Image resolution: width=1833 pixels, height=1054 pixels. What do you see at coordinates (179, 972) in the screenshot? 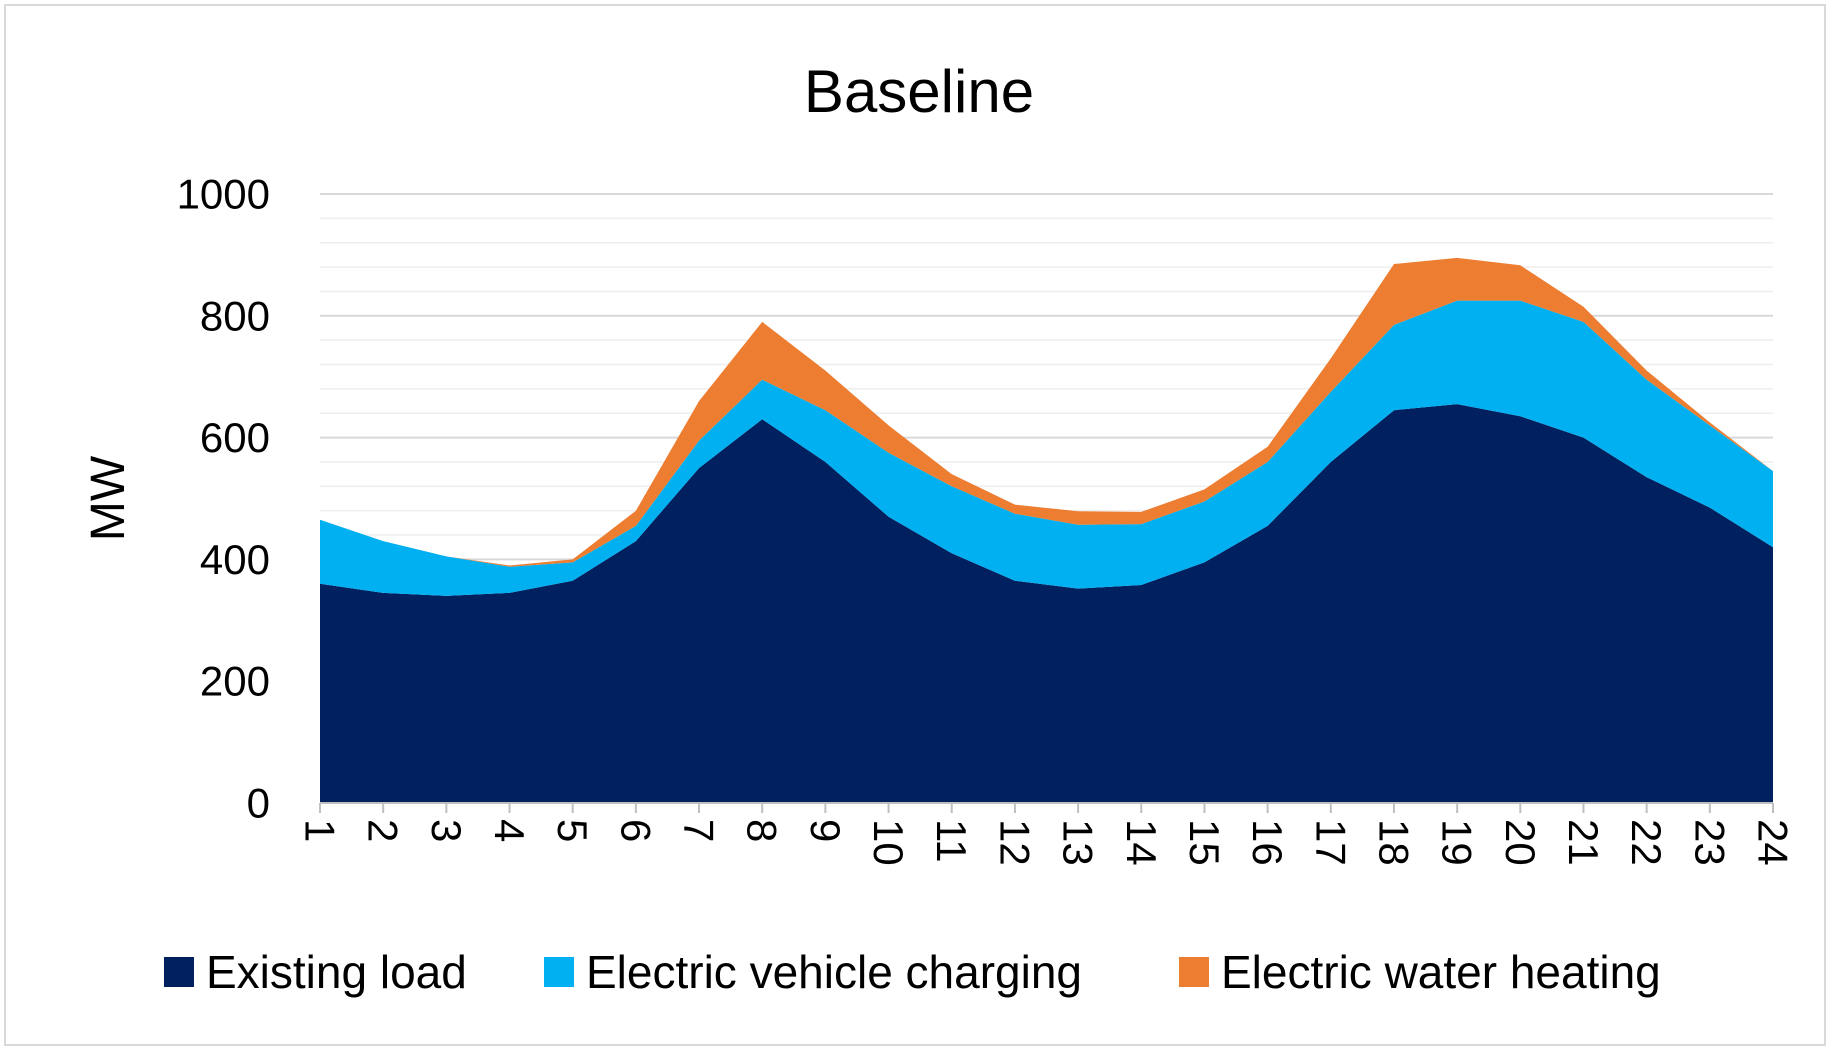
I see `legend-swatch-existing-load` at bounding box center [179, 972].